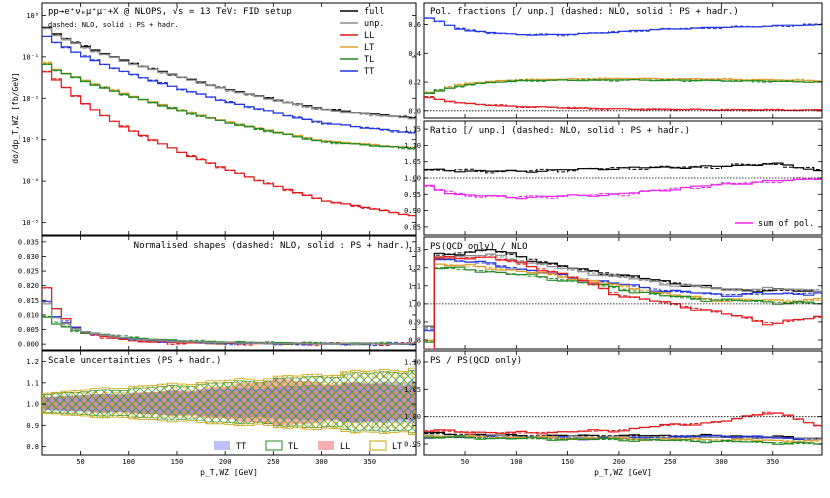  Describe the element at coordinates (28, 330) in the screenshot. I see `shapes-ytick-label: 0.005` at that location.